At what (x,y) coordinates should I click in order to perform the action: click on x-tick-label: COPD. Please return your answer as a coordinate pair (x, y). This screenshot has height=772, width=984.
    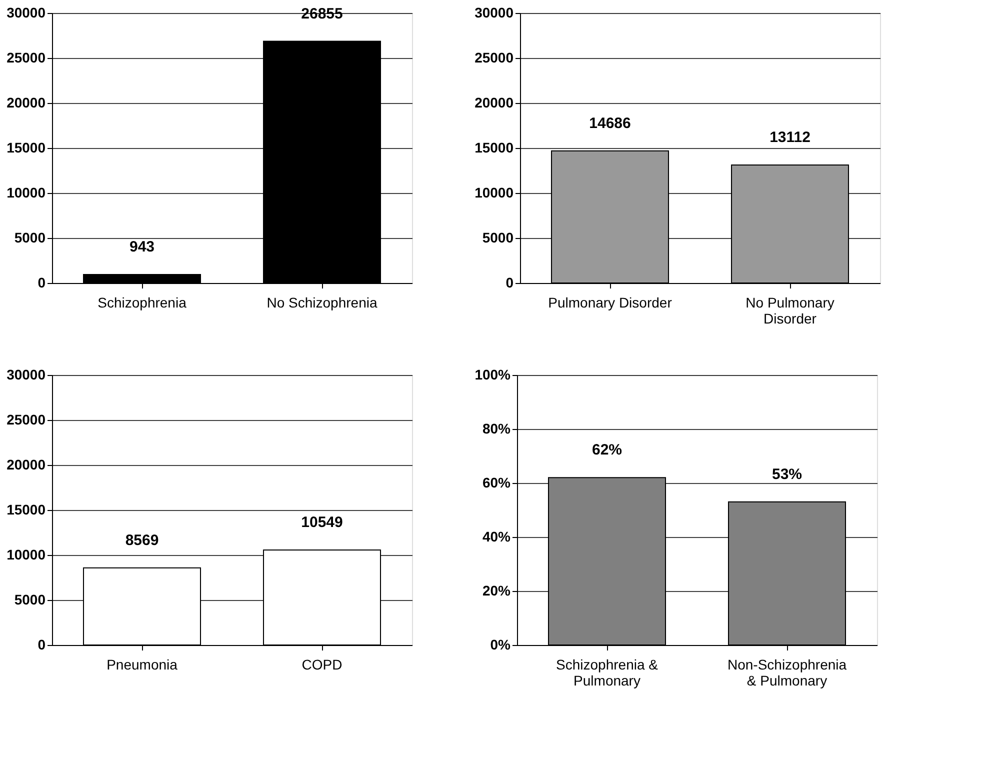
    Looking at the image, I should click on (322, 664).